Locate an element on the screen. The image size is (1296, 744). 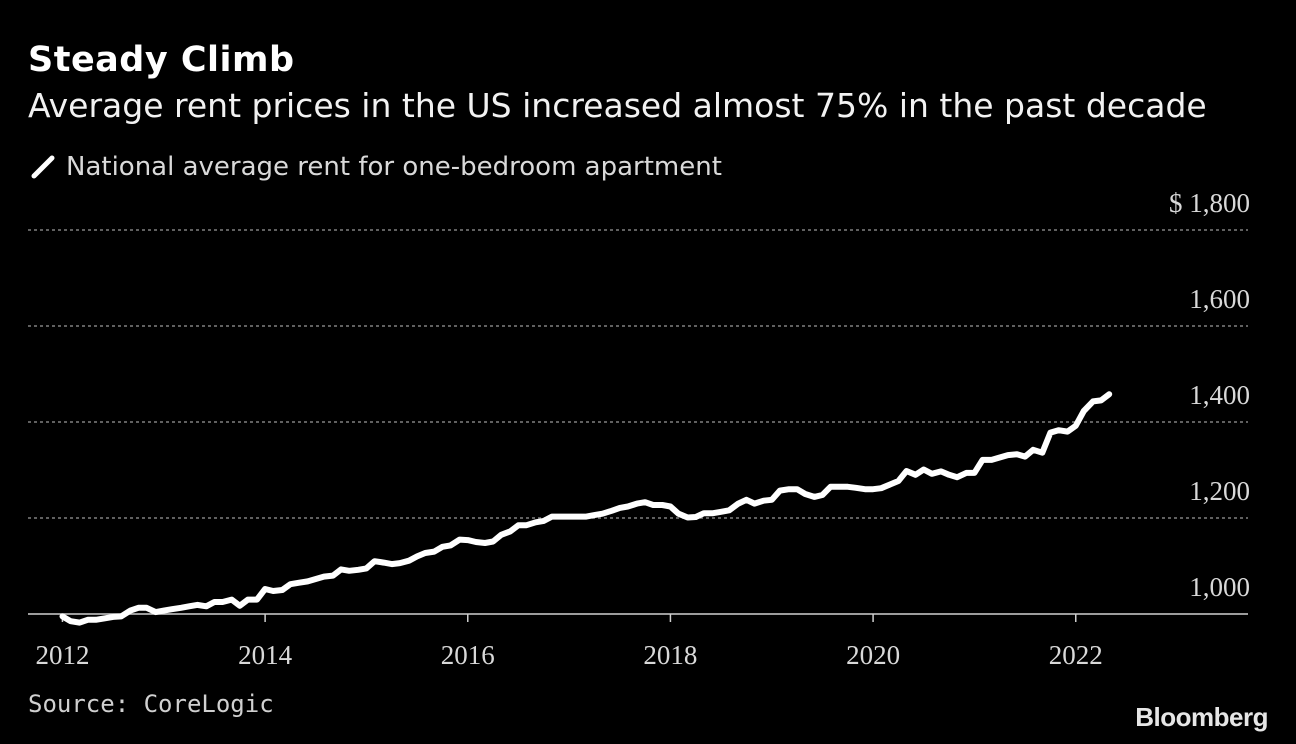
y-tick-label: 1,400 is located at coordinates (1219, 395).